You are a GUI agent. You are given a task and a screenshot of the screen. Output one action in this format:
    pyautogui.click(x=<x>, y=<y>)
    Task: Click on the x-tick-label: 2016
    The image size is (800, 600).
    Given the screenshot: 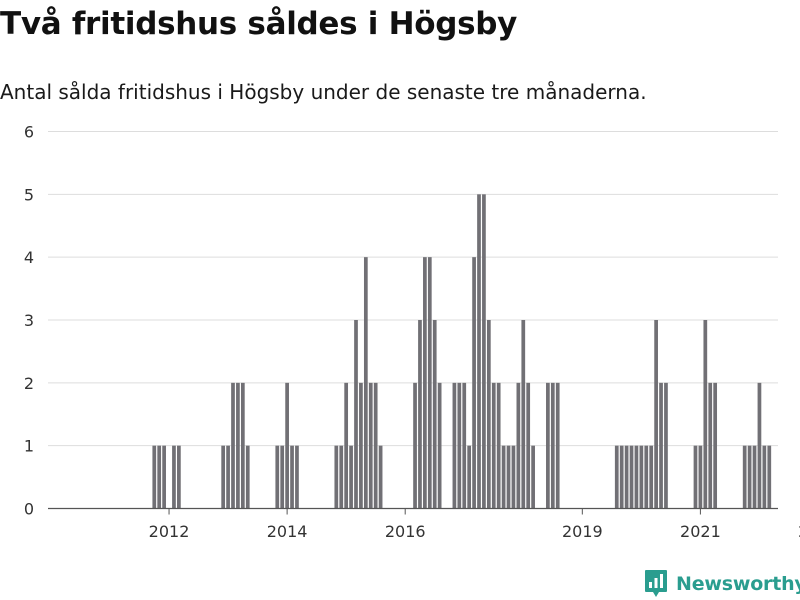 What is the action you would take?
    pyautogui.click(x=405, y=531)
    